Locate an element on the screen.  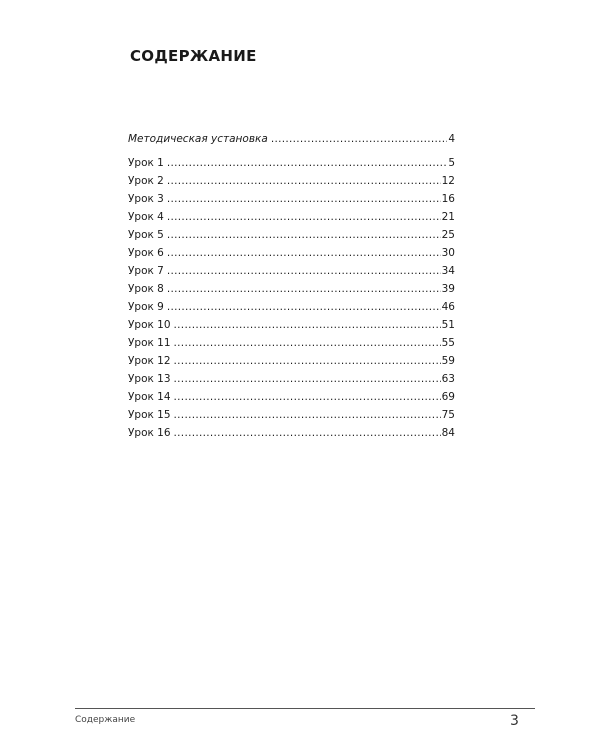
toc-entry-page: 51 is located at coordinates (448, 325).